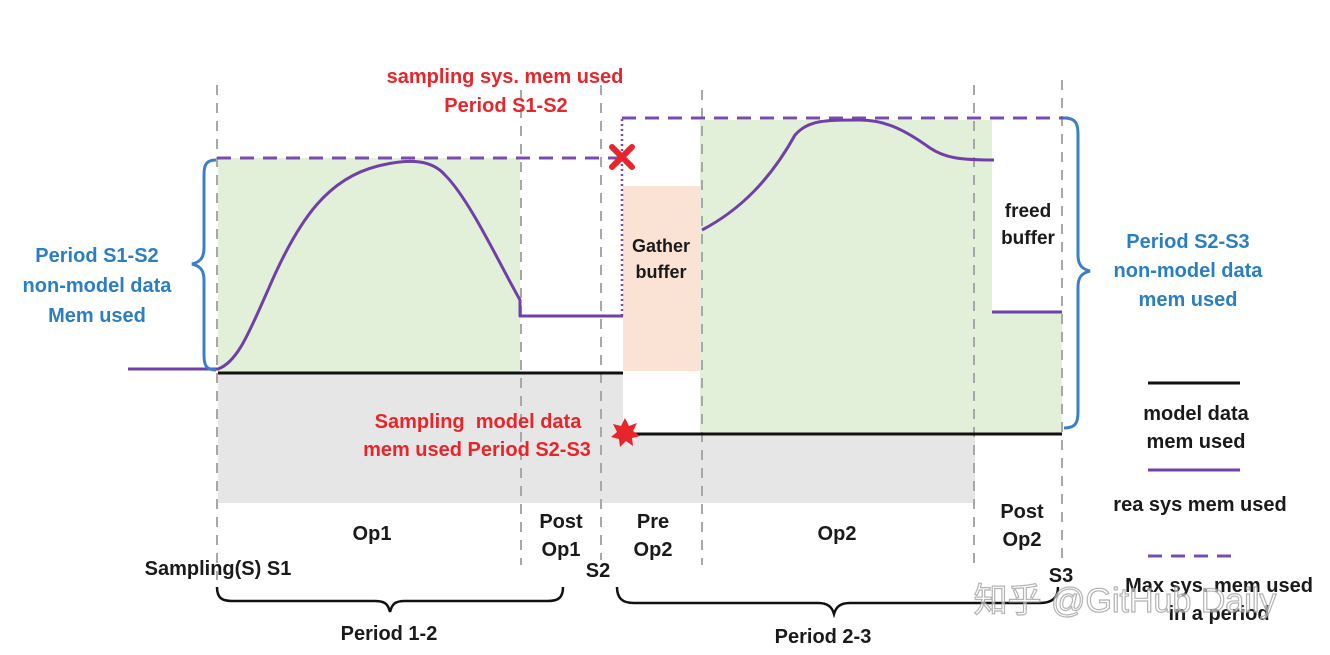 The height and width of the screenshot is (655, 1330). Describe the element at coordinates (1125, 601) in the screenshot. I see `watermark: 知乎 @GitHub Daily` at that location.